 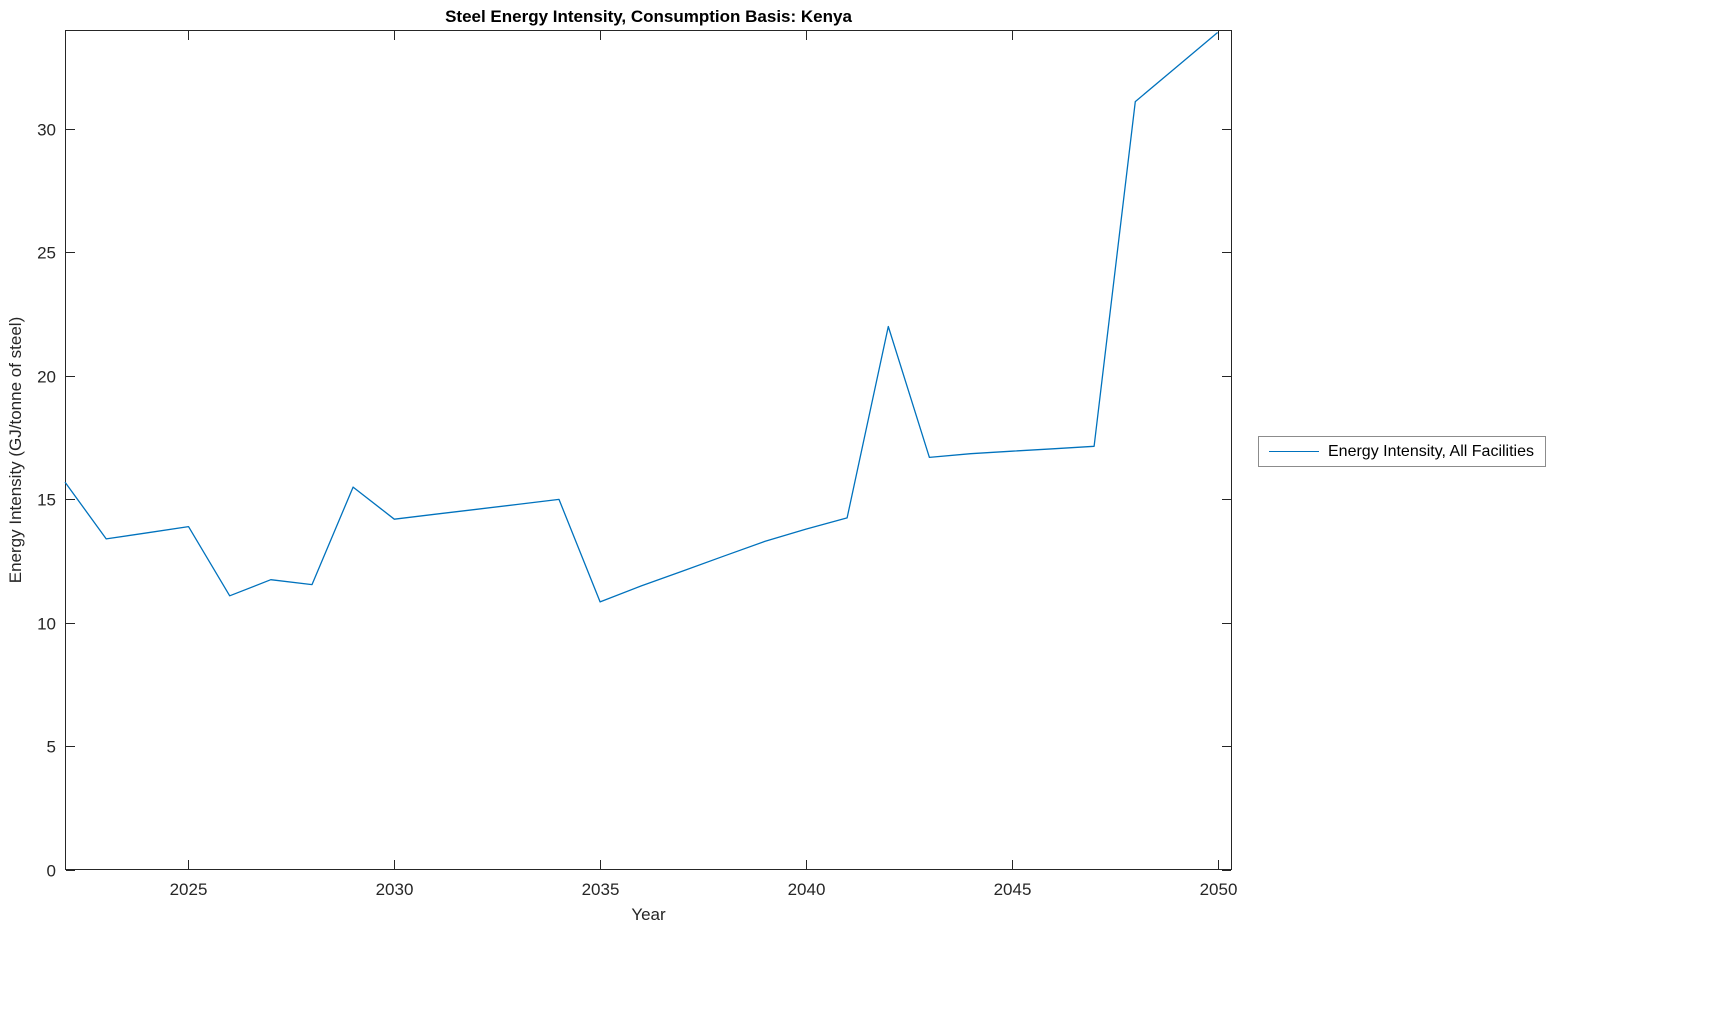 I want to click on x-tick-label: 2045, so click(x=1013, y=889).